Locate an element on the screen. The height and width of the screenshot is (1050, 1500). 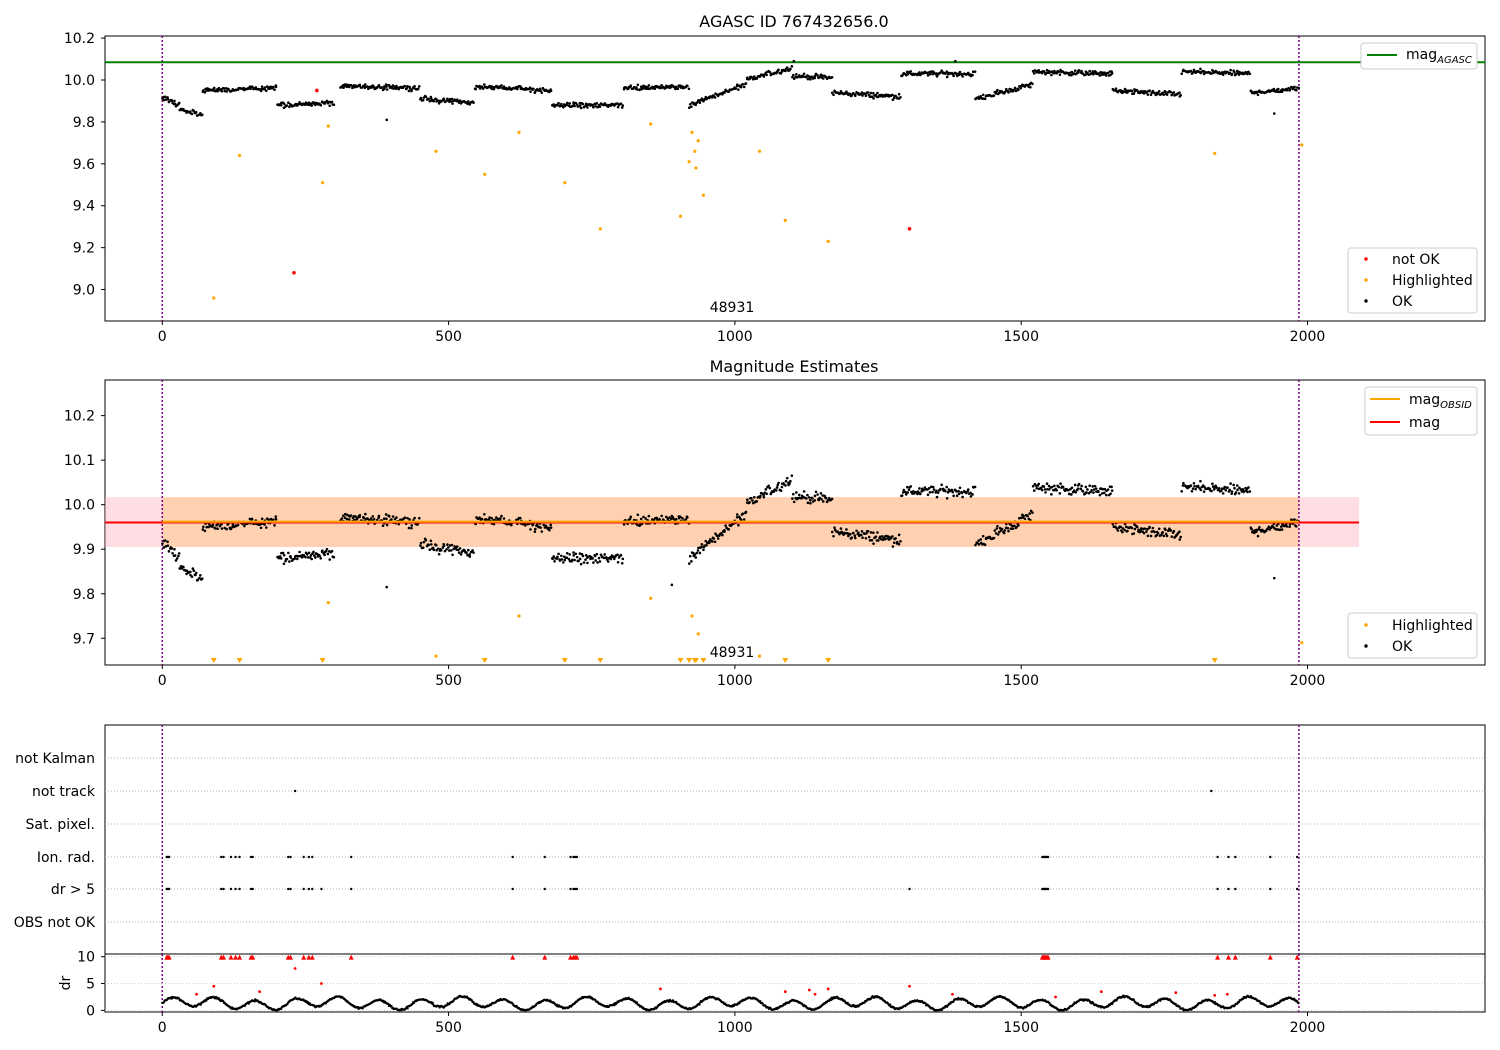
legend-highlighted-label: Highlighted is located at coordinates (1432, 281).